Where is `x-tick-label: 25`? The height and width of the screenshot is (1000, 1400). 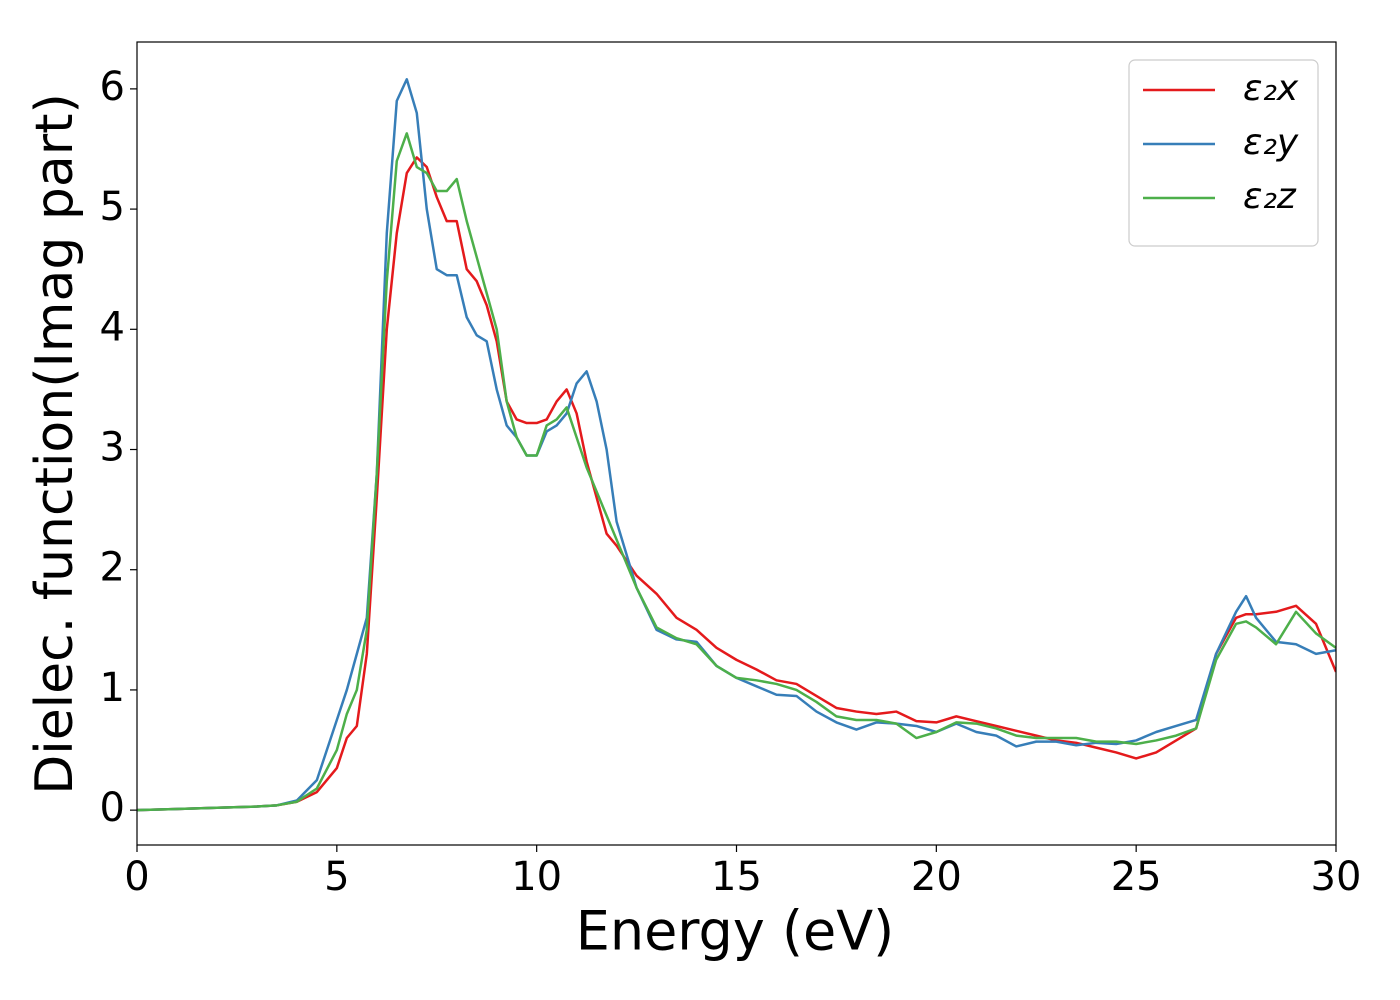 x-tick-label: 25 is located at coordinates (1136, 877).